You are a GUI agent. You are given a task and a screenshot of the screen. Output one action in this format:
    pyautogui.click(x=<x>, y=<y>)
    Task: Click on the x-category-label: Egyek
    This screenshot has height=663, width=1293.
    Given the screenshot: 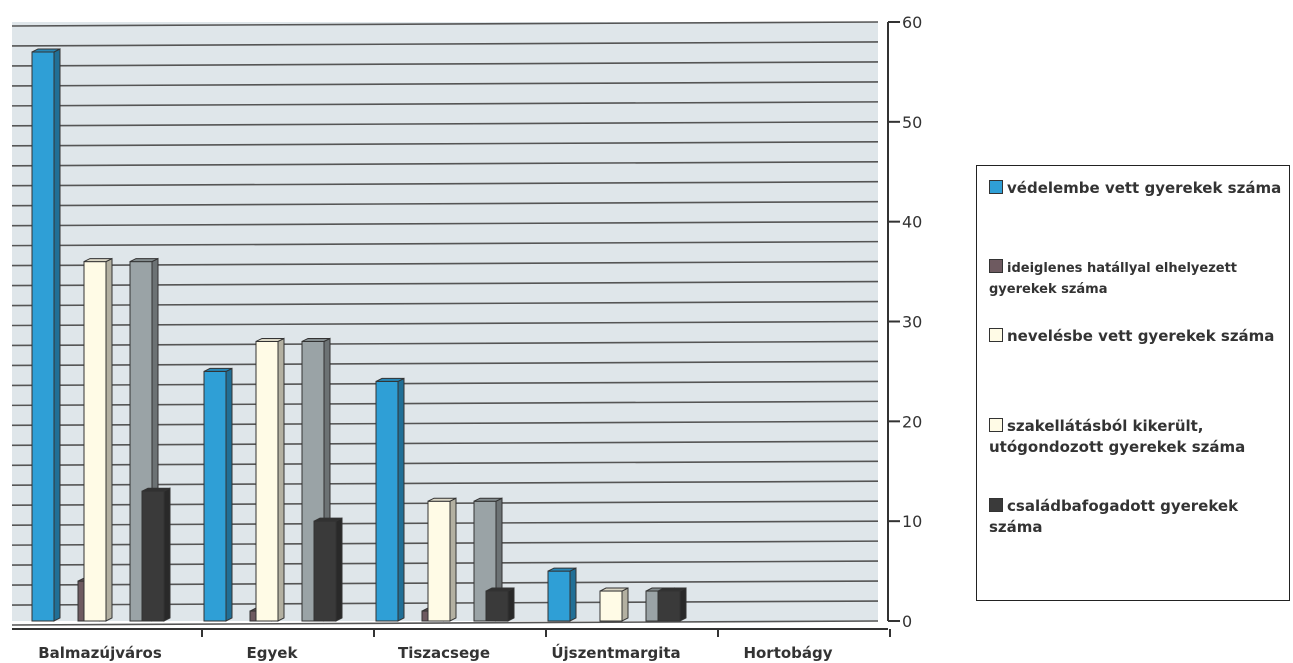 What is the action you would take?
    pyautogui.click(x=273, y=653)
    